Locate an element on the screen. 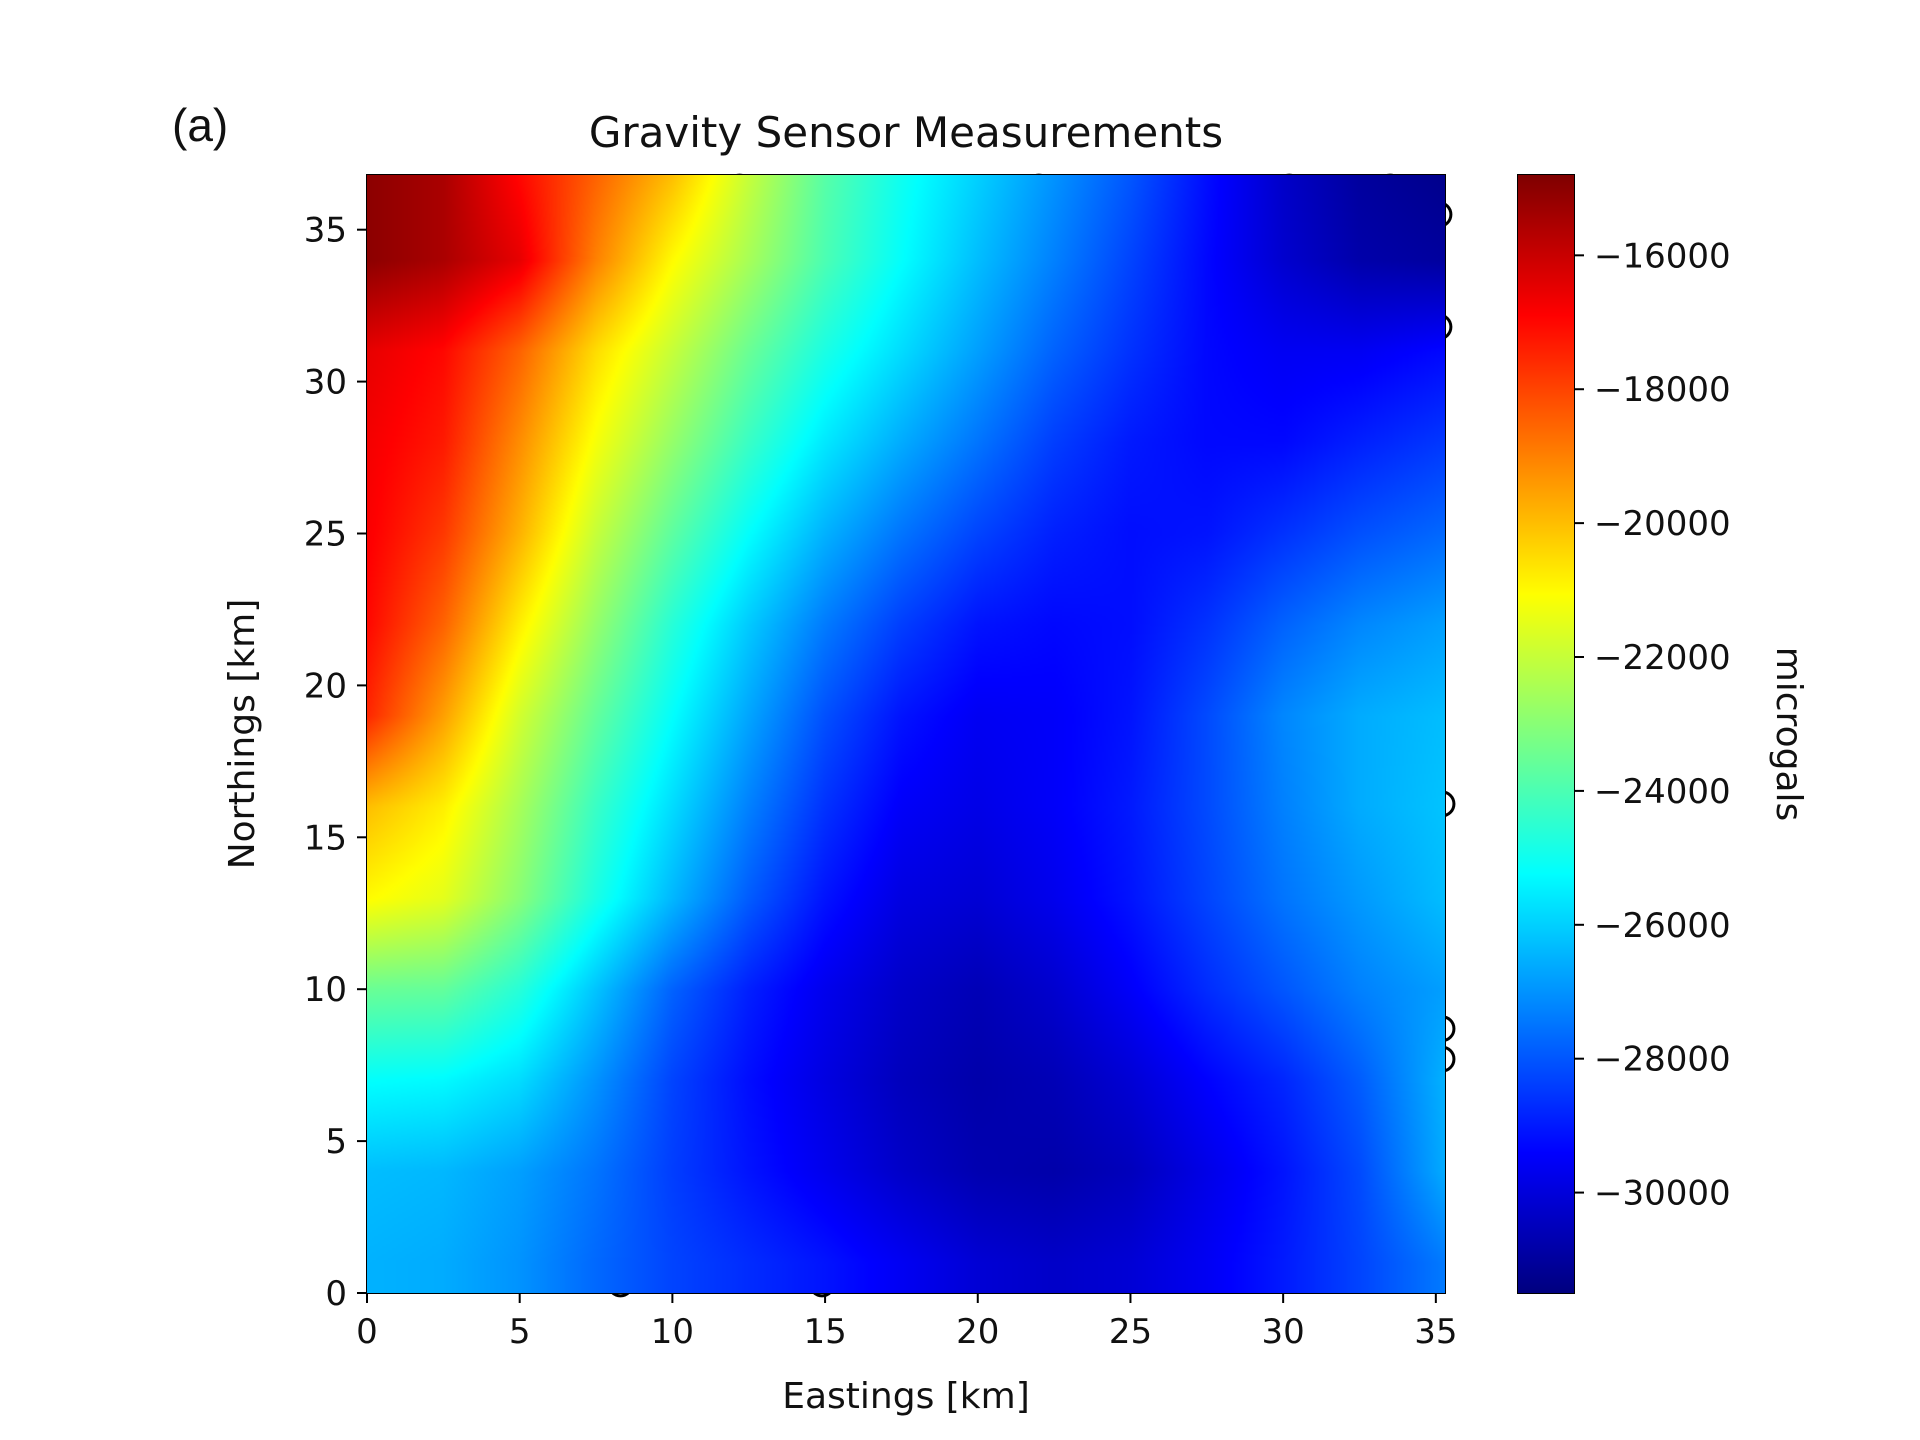 The image size is (1920, 1440). x-tick-label: 30 is located at coordinates (1283, 1332).